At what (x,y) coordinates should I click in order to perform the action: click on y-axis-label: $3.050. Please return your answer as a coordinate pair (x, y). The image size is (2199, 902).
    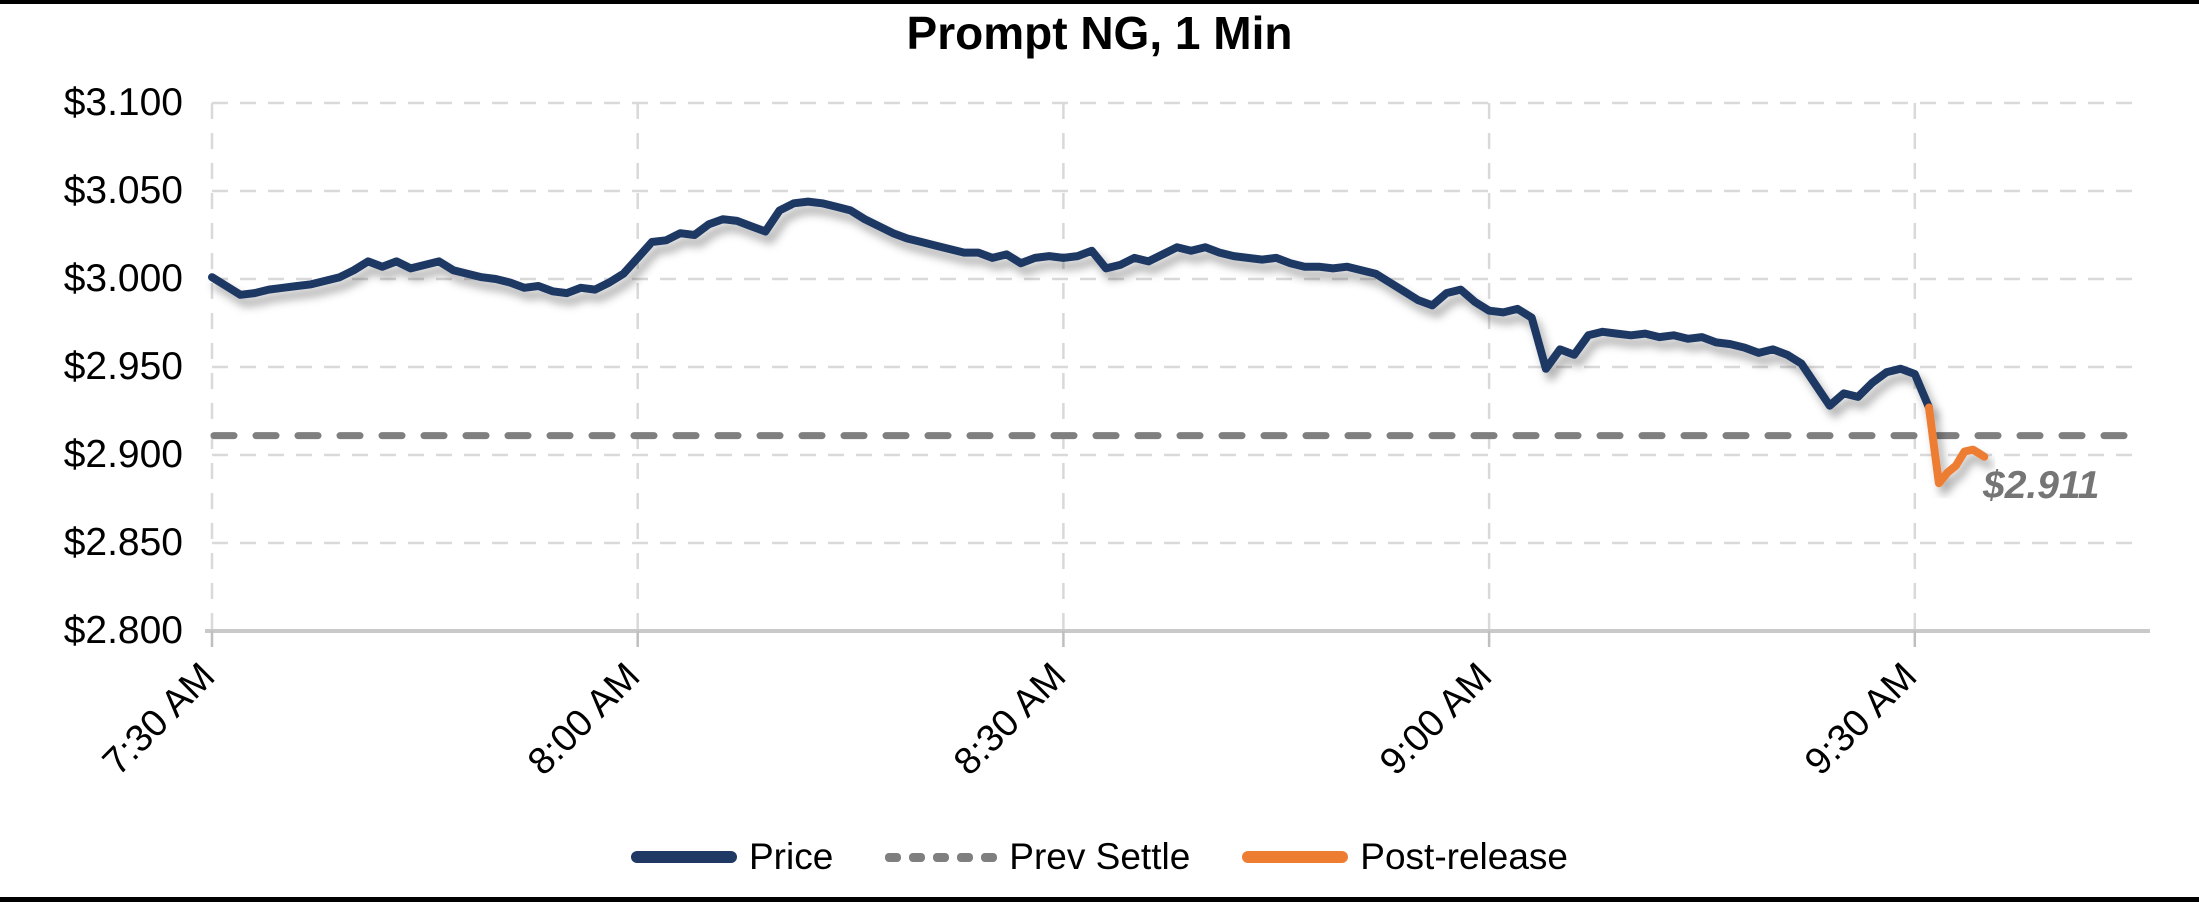
    Looking at the image, I should click on (123, 190).